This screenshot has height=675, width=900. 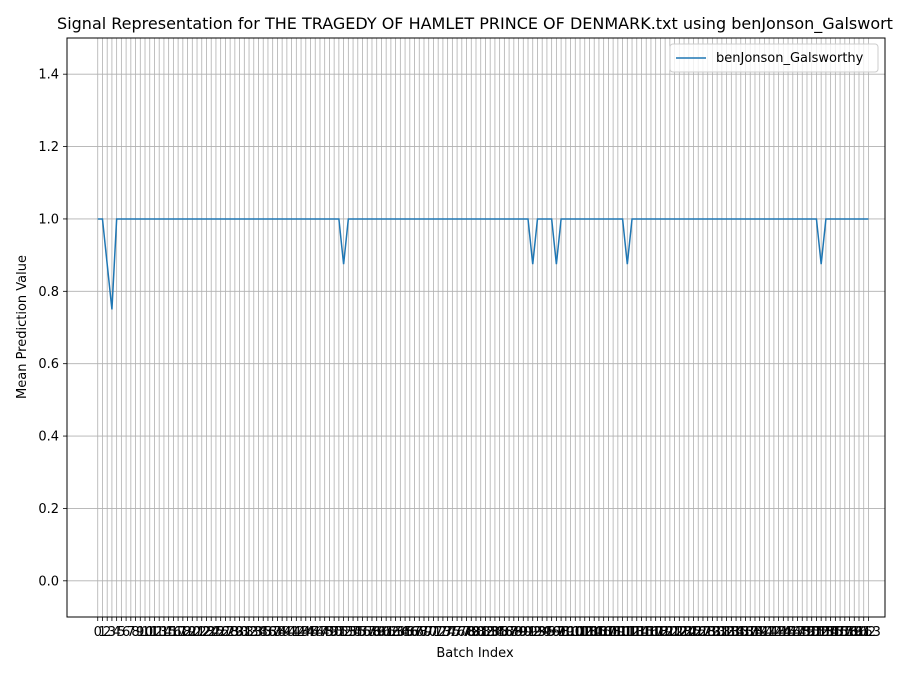 I want to click on x-tick-label: 59, so click(x=376, y=632).